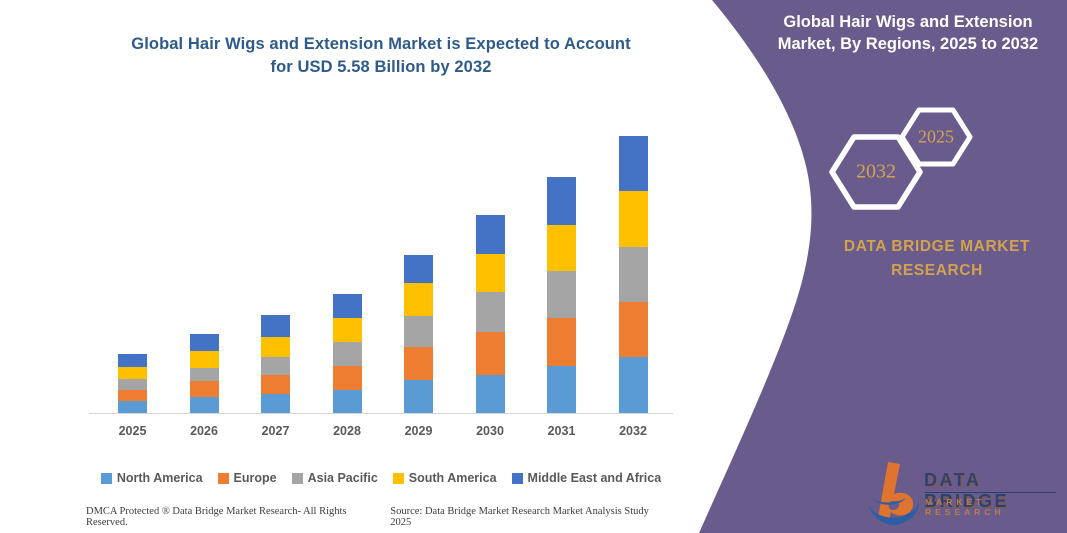 The height and width of the screenshot is (533, 1067). What do you see at coordinates (347, 401) in the screenshot?
I see `bar-segment-2028-north-america` at bounding box center [347, 401].